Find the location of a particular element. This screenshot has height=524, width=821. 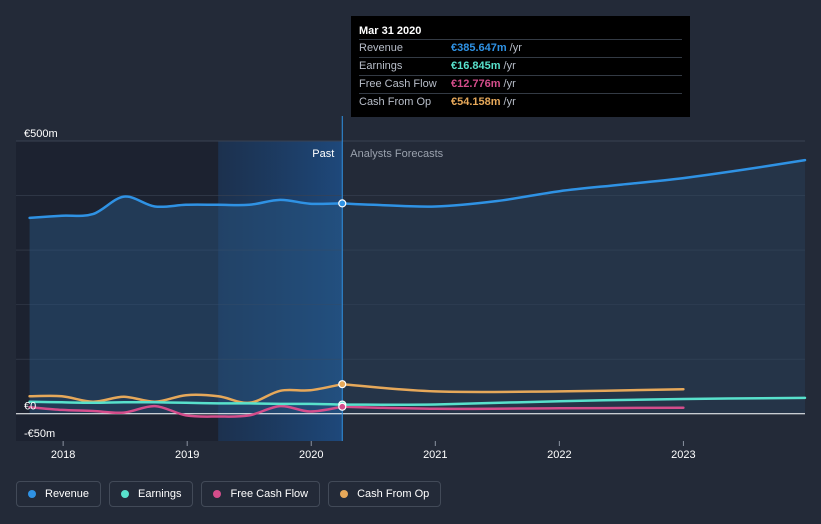

tooltip-value: €54.158m is located at coordinates (476, 102).